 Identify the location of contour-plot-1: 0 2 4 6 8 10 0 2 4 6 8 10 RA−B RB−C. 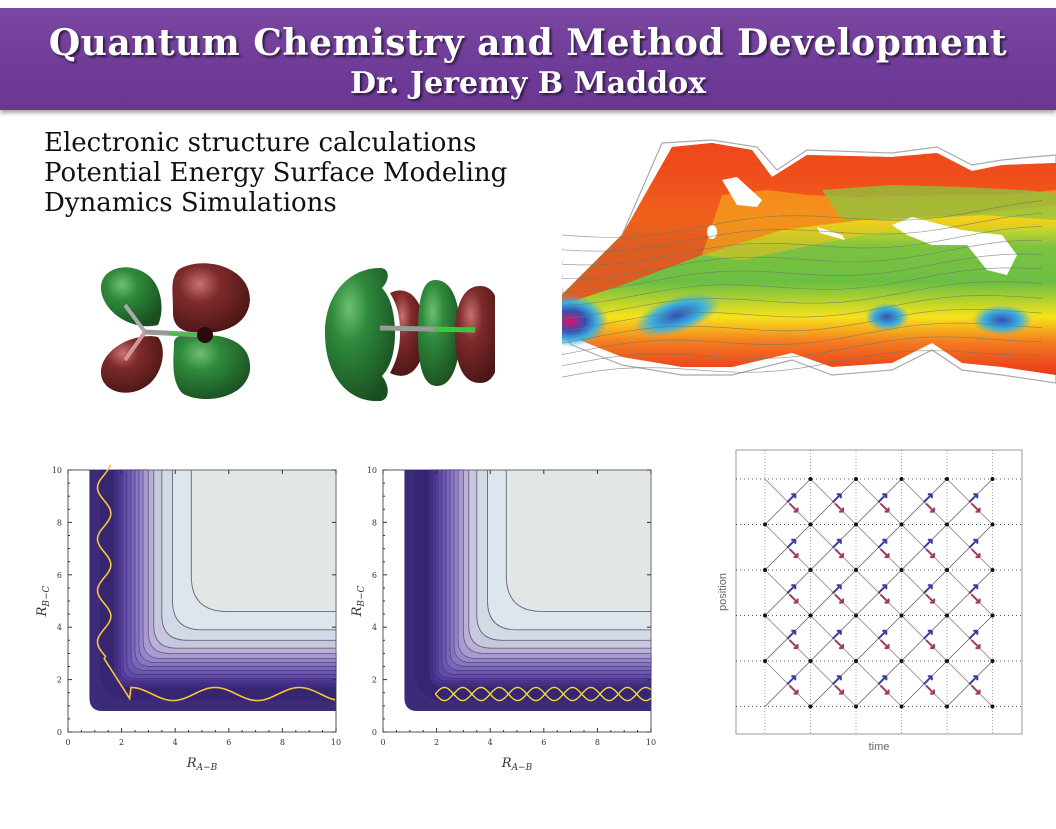
(188, 618).